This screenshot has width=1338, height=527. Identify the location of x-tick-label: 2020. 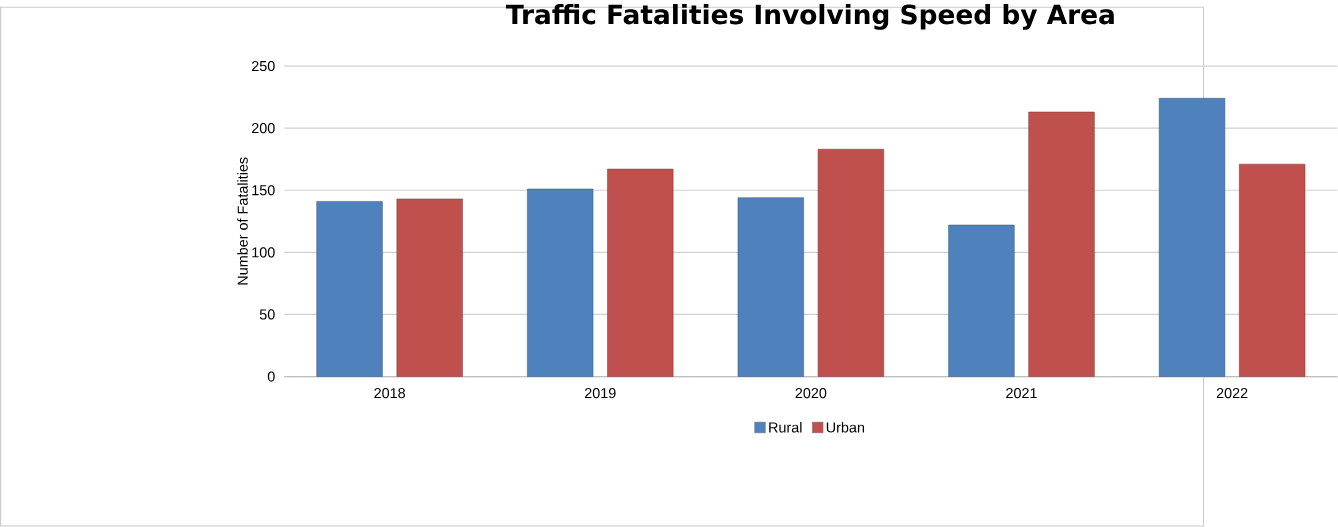
(811, 393).